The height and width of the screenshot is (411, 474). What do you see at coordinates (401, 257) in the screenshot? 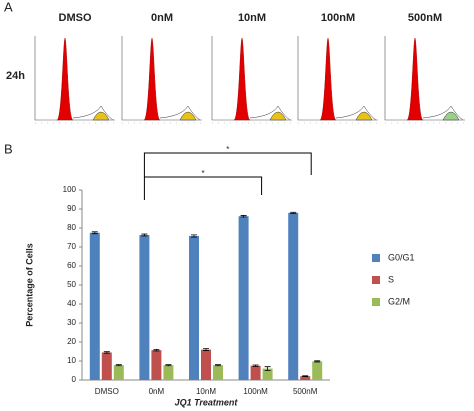
I see `legend-label: G0/G1` at bounding box center [401, 257].